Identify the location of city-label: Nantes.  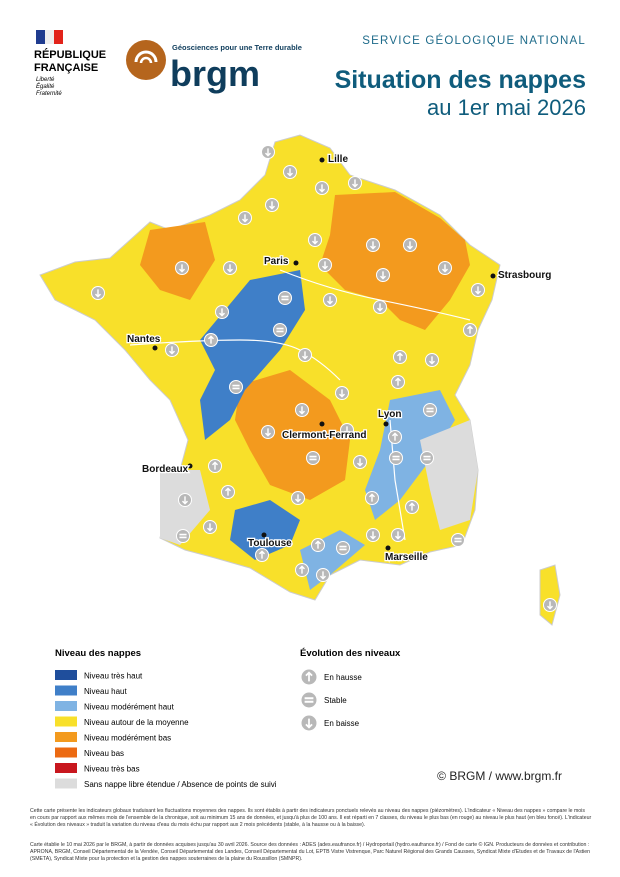
(144, 339).